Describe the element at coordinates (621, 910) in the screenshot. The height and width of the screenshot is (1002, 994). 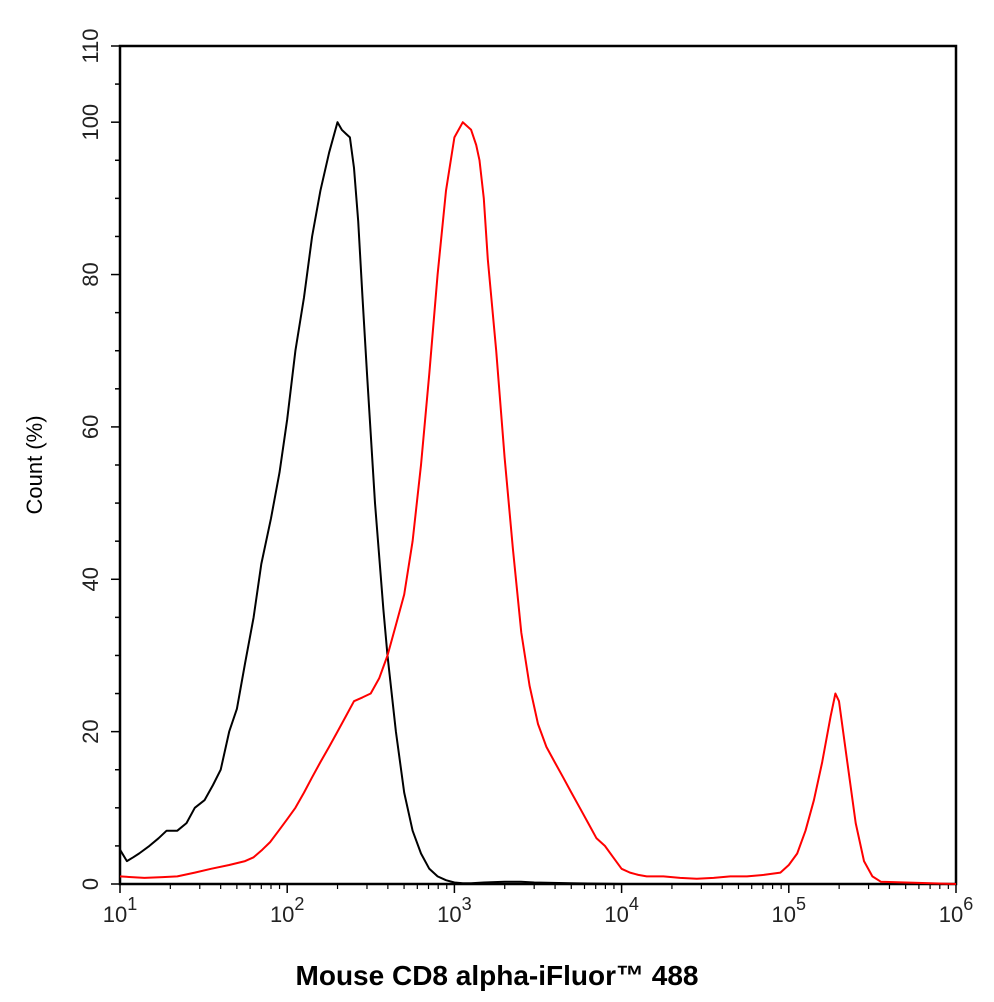
I see `x-tick-label: 10⁴` at that location.